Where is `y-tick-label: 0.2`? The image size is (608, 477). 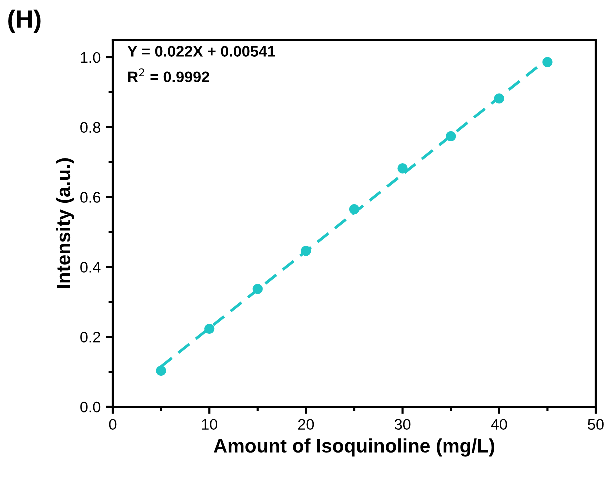 y-tick-label: 0.2 is located at coordinates (90, 337).